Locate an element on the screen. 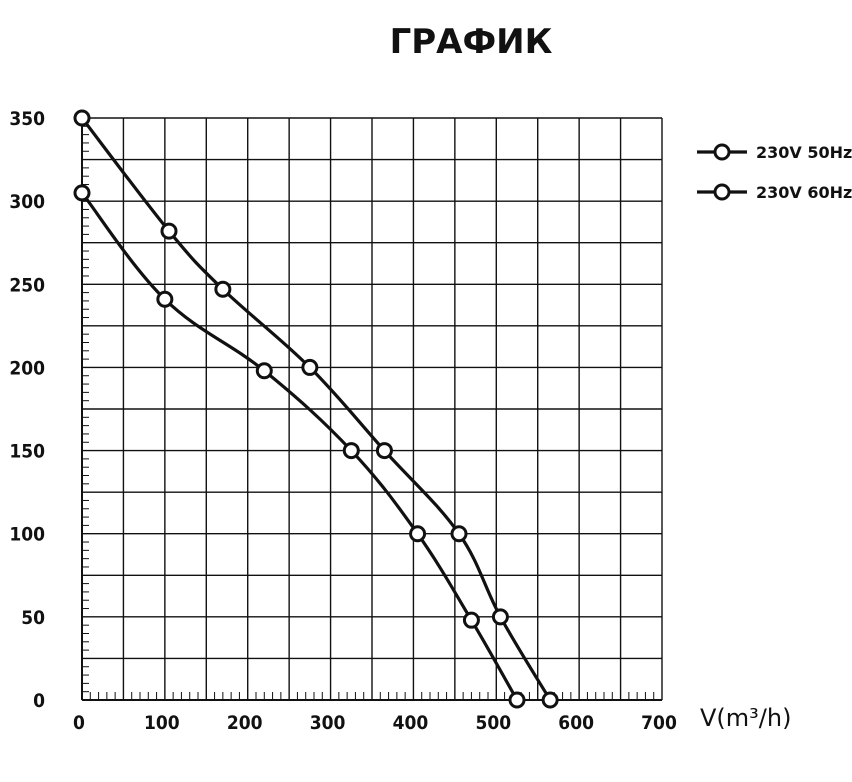 The width and height of the screenshot is (852, 782). x-tick-label: 500 is located at coordinates (493, 723).